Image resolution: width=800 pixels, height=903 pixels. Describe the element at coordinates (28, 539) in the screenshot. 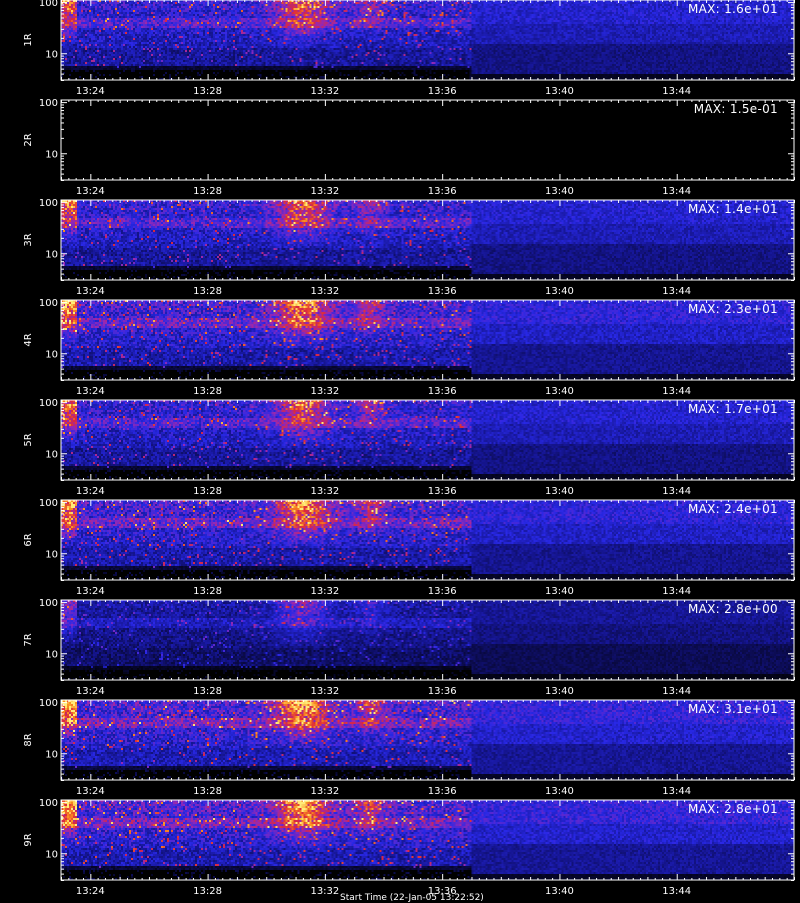

I see `panel-label: 6R` at that location.